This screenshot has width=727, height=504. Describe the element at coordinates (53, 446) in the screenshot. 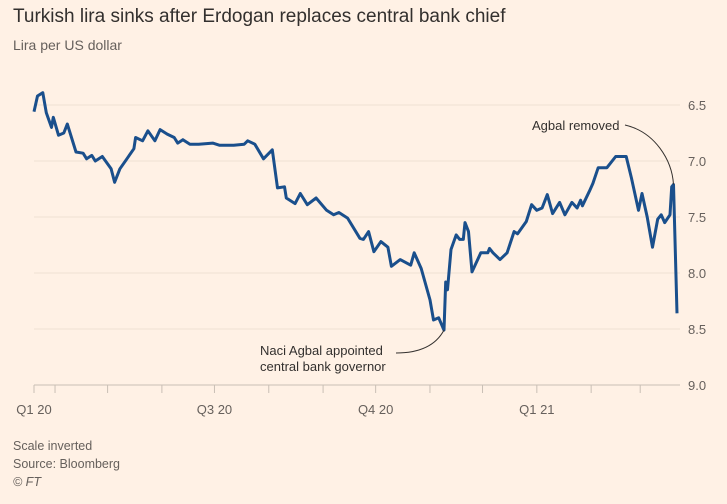

I see `scale-note: Scale inverted` at that location.